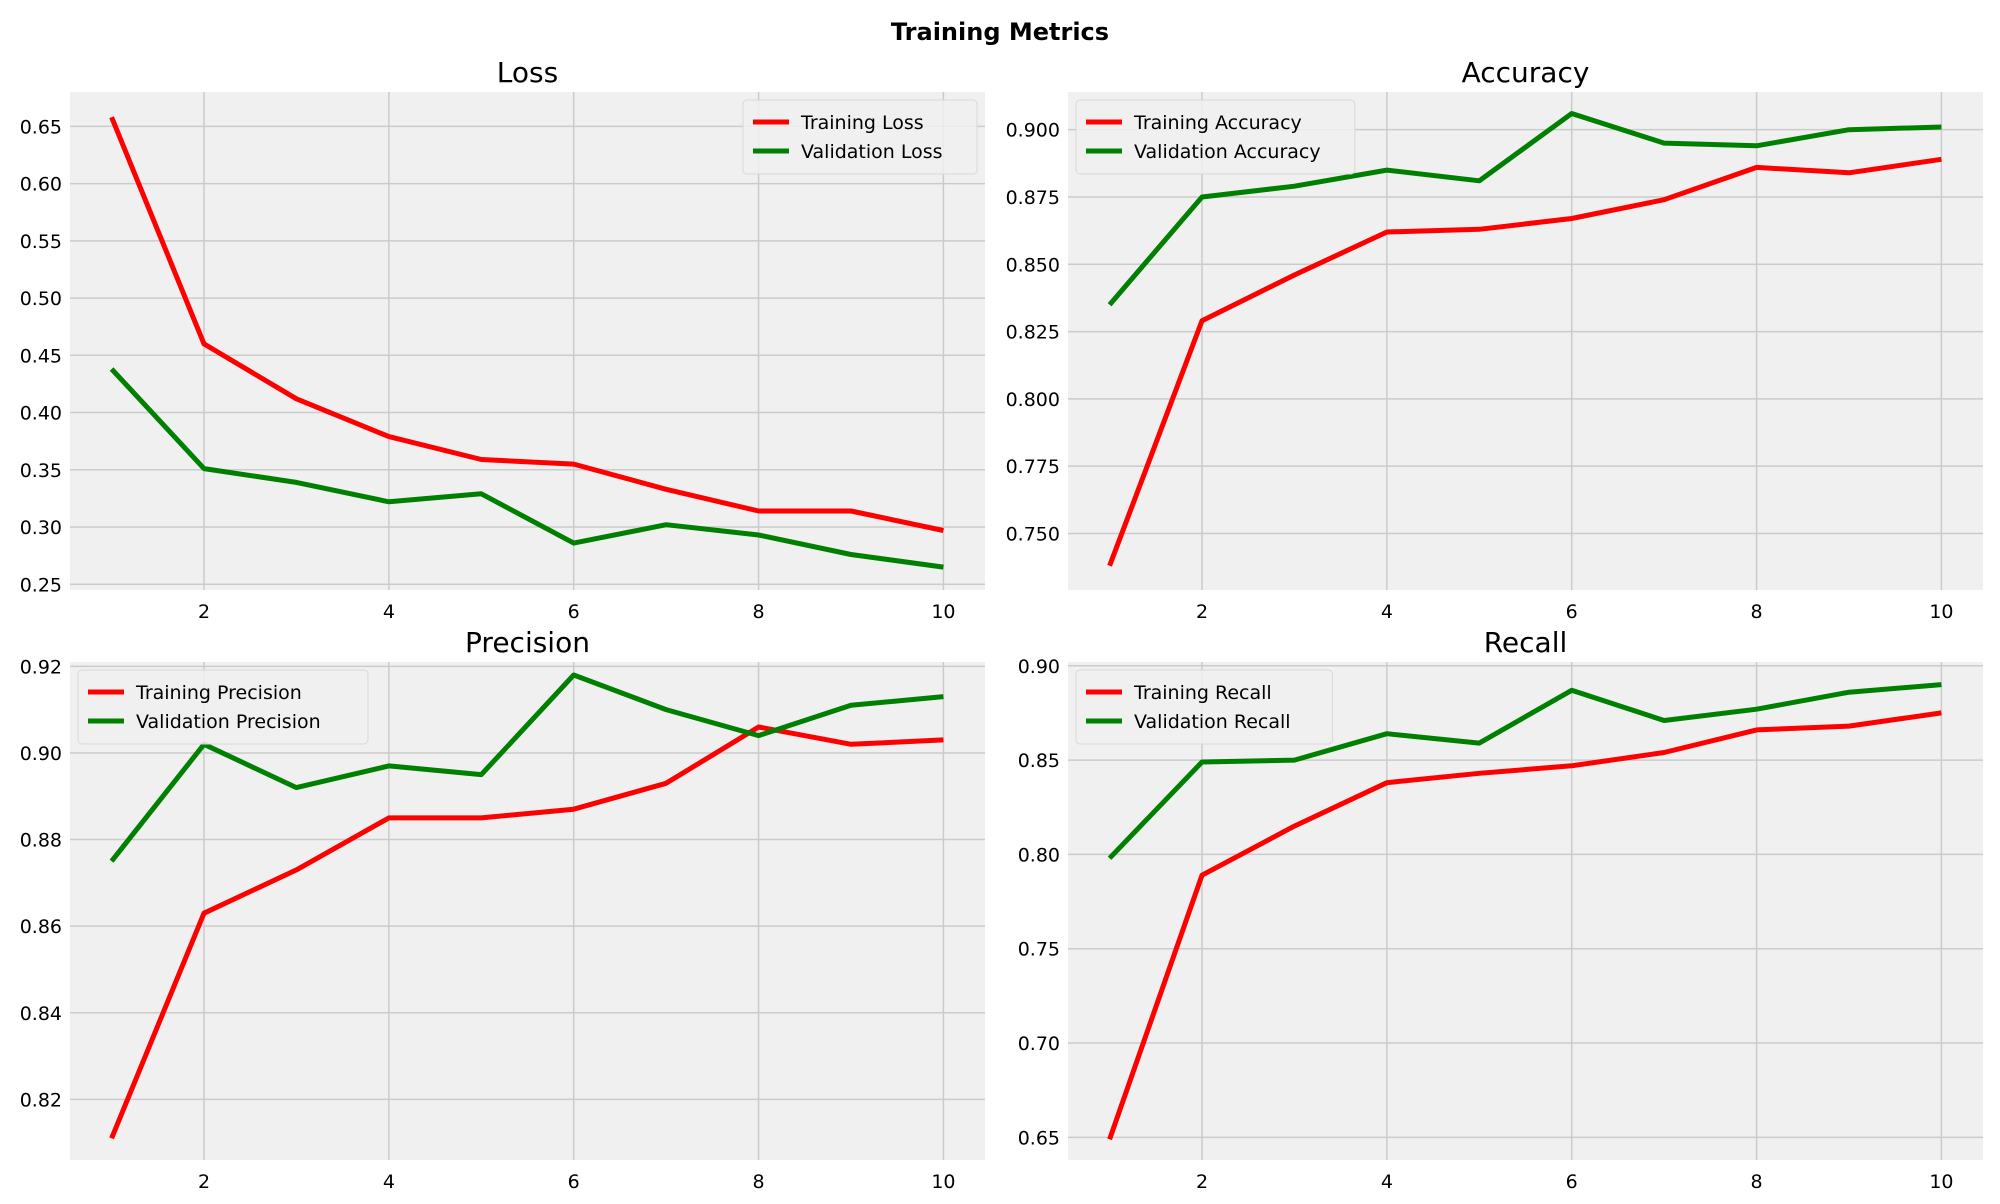 The height and width of the screenshot is (1204, 2000). Describe the element at coordinates (1217, 123) in the screenshot. I see `legend-label: Training Accuracy` at that location.